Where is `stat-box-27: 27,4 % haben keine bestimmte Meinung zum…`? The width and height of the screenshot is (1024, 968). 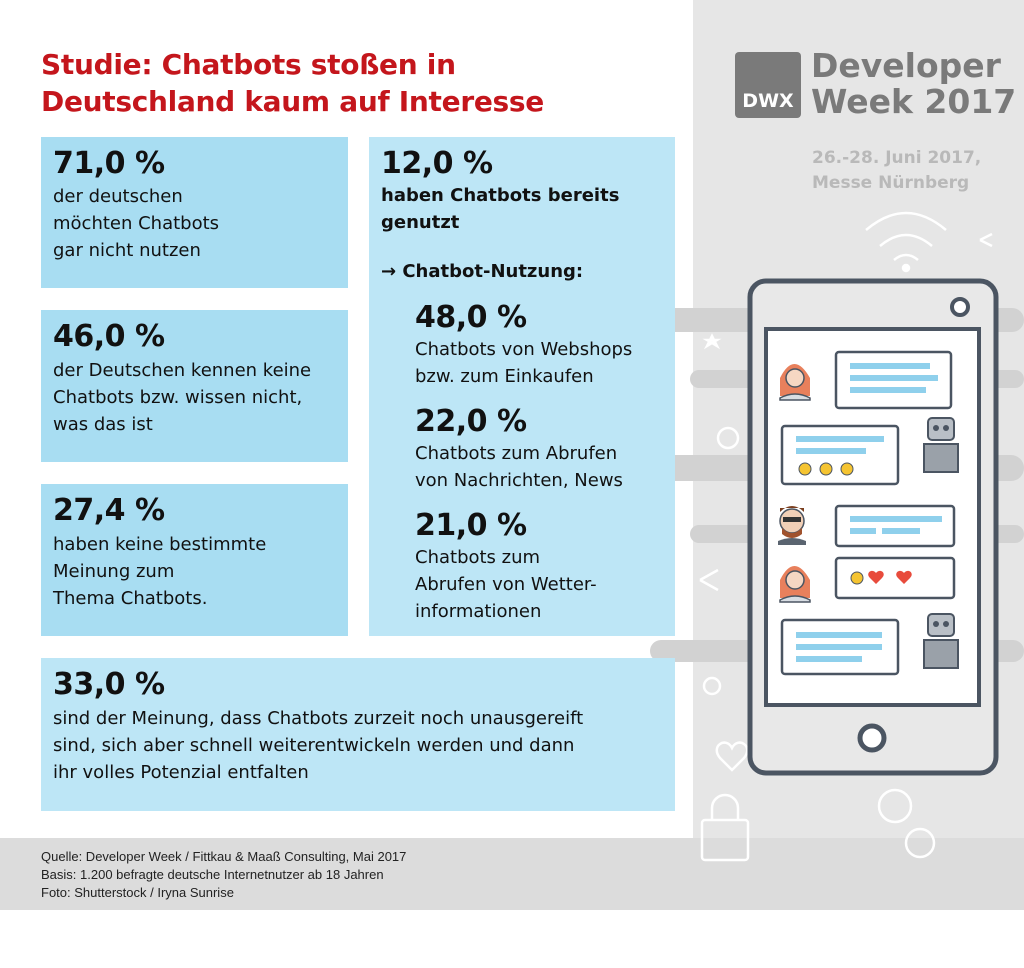
stat-box-27: 27,4 % haben keine bestimmte Meinung zum… is located at coordinates (194, 560).